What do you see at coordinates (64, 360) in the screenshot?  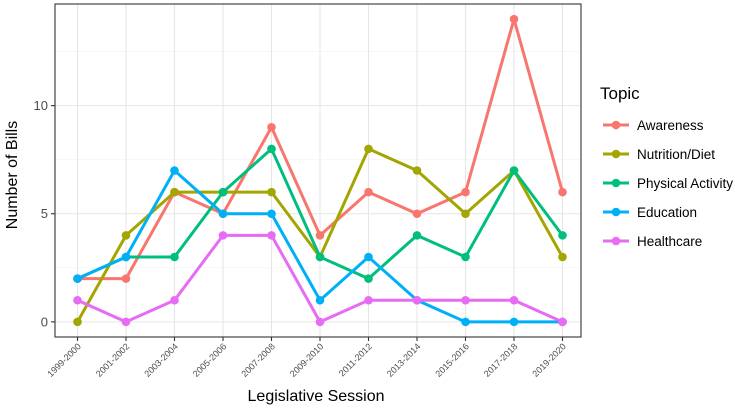 I see `x-tick-label: 1999-2000` at bounding box center [64, 360].